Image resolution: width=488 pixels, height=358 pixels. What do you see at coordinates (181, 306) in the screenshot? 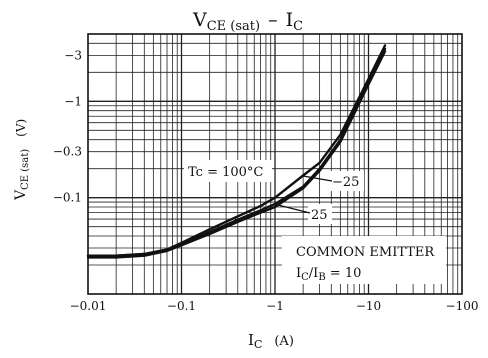
I see `x-tick-label: −0.1` at bounding box center [181, 306].